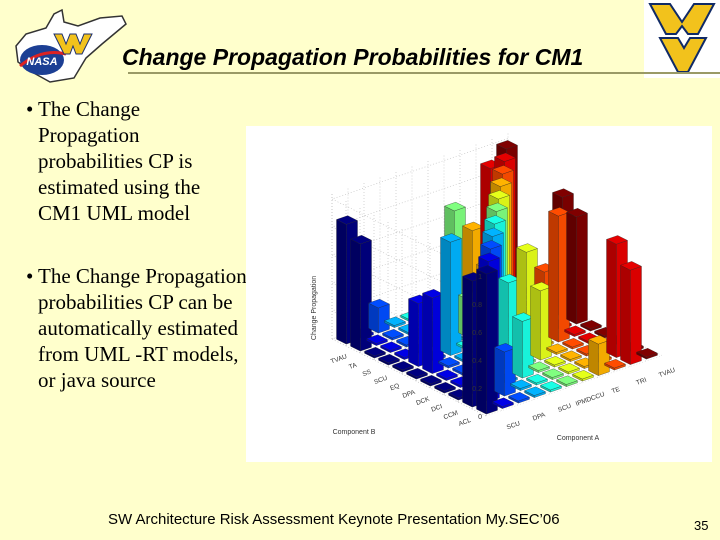  What do you see at coordinates (682, 39) in the screenshot?
I see `wvu-logo` at bounding box center [682, 39].